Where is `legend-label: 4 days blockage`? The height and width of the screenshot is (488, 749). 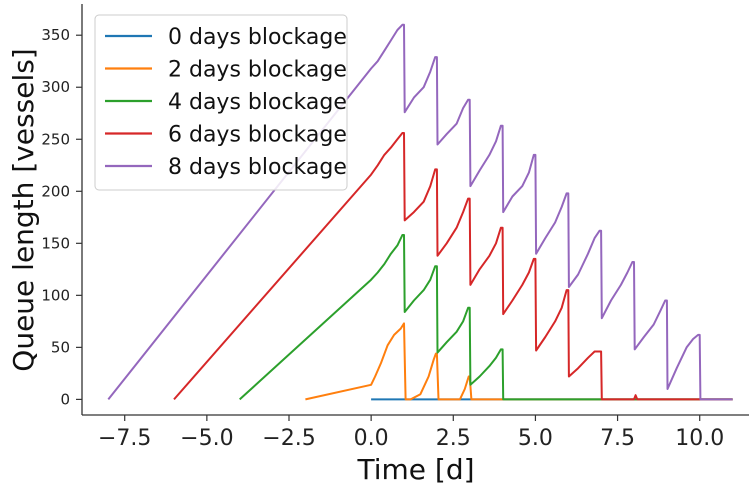
legend-label: 4 days blockage is located at coordinates (257, 102).